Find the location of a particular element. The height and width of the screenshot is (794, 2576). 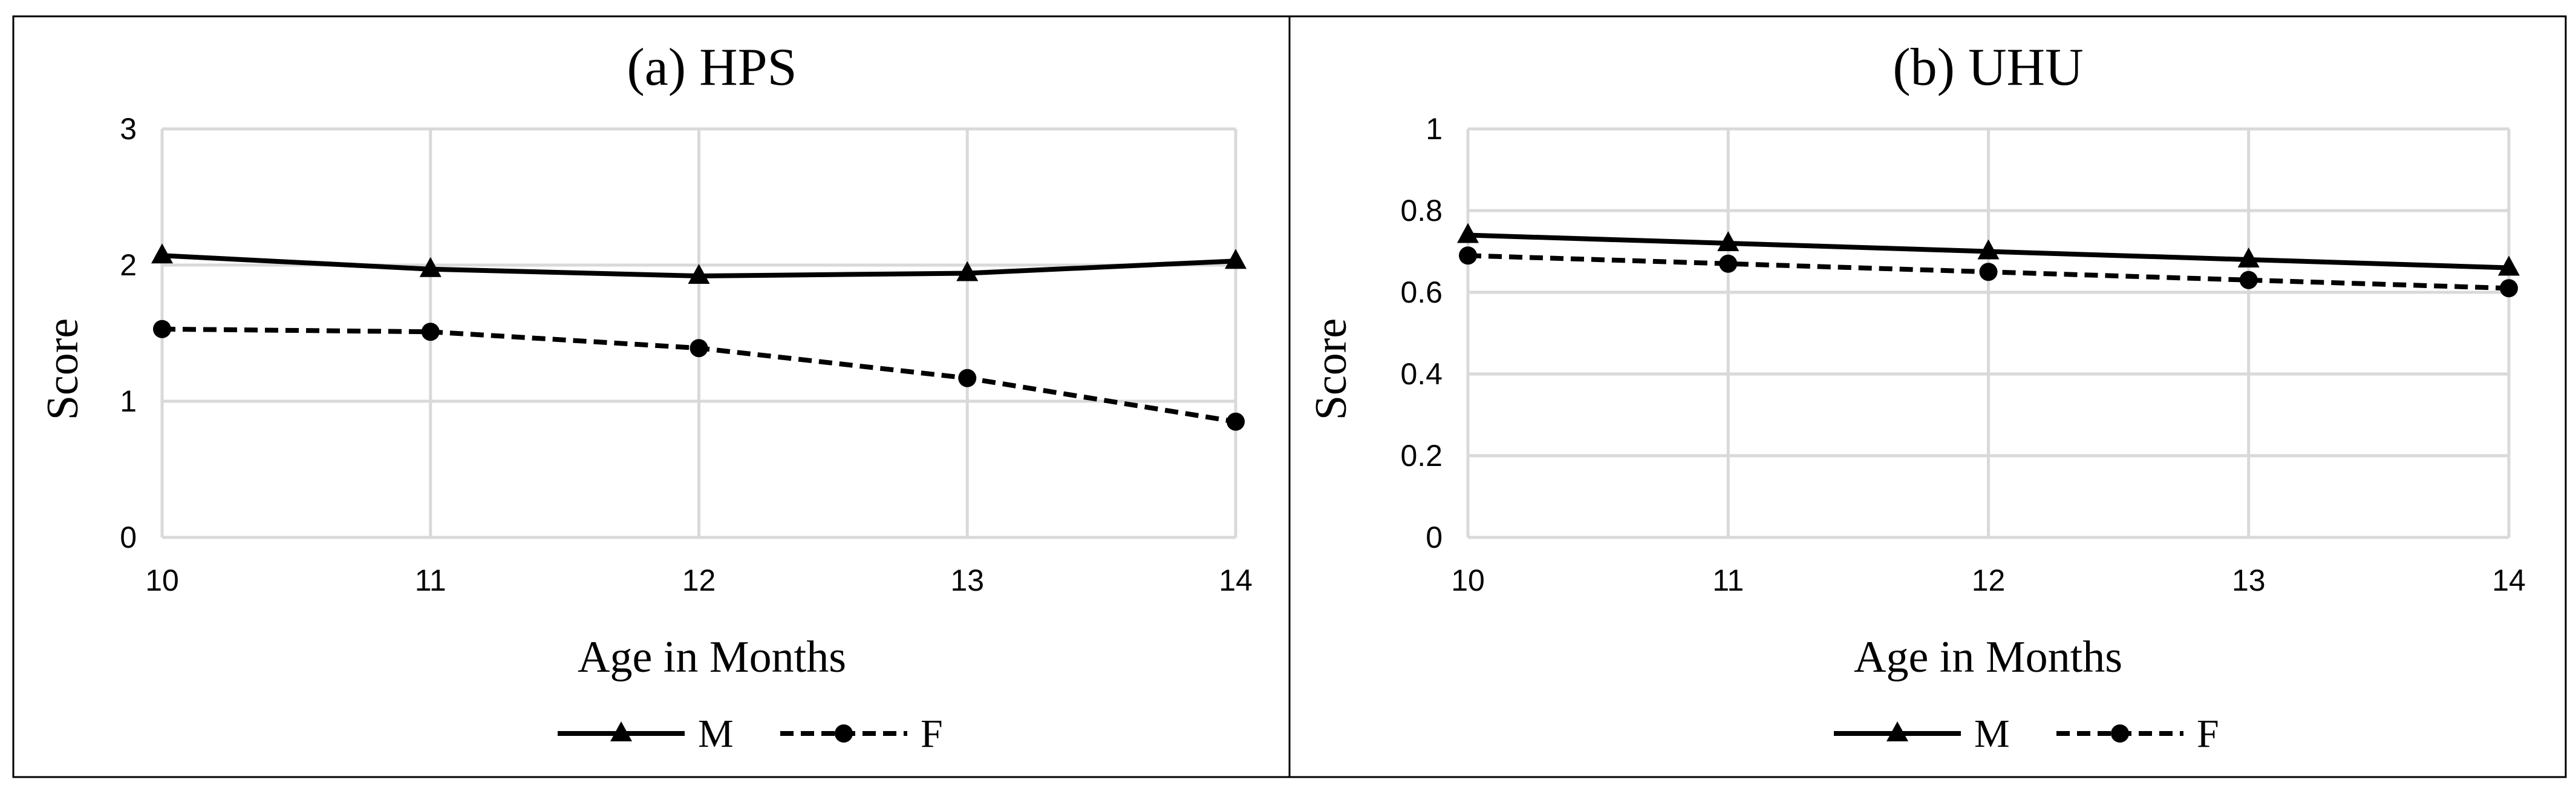

chart-title: (b) UHU is located at coordinates (1988, 67).